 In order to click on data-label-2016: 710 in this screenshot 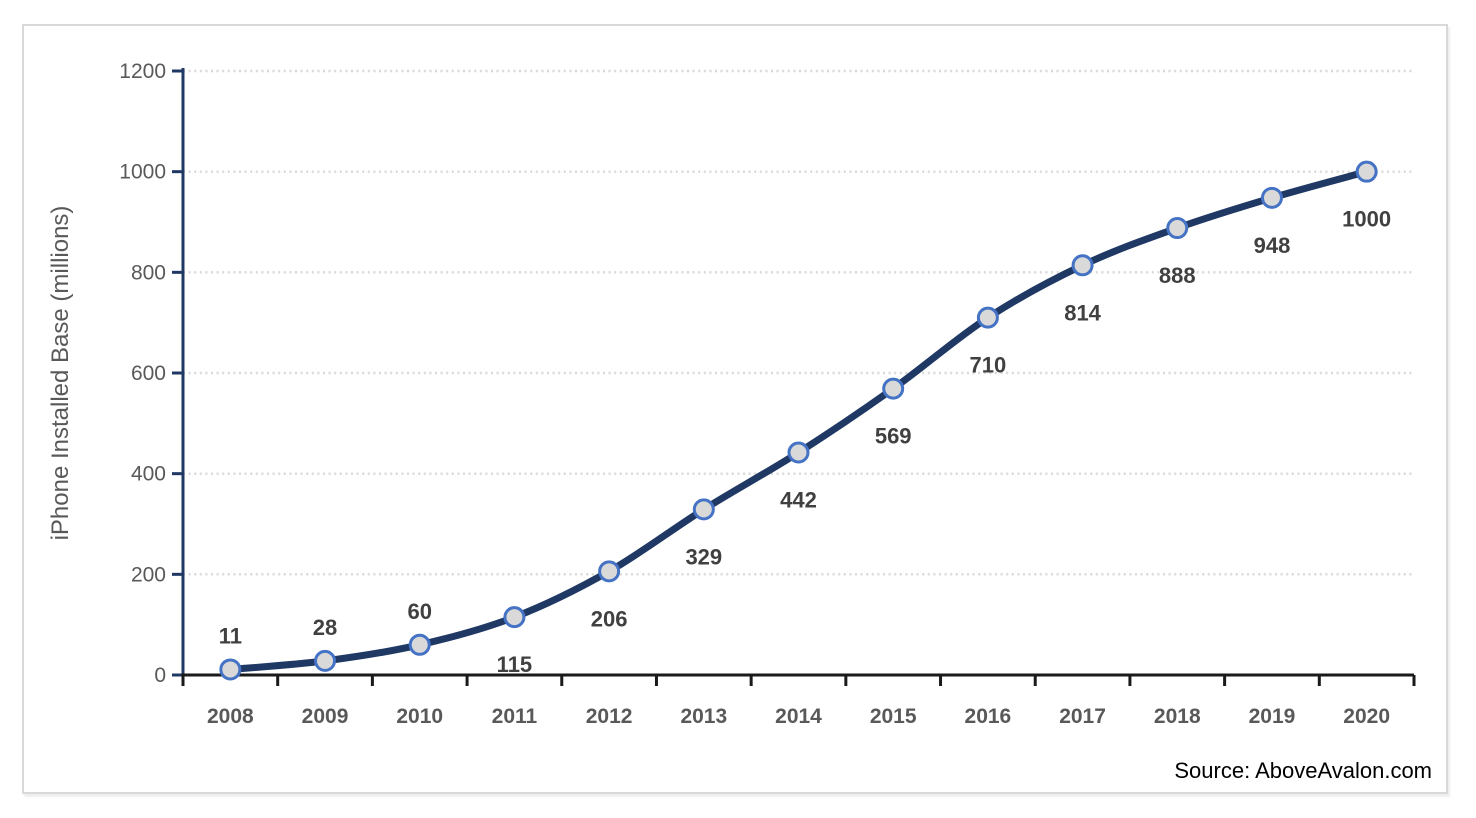, I will do `click(988, 365)`.